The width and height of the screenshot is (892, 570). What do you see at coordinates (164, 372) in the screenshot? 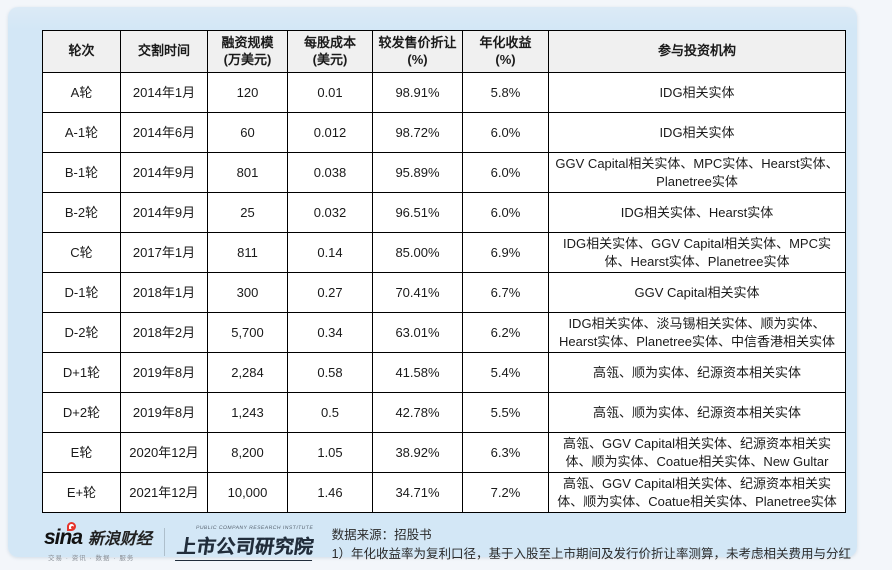
I see `cell-date: 2019年8月` at bounding box center [164, 372].